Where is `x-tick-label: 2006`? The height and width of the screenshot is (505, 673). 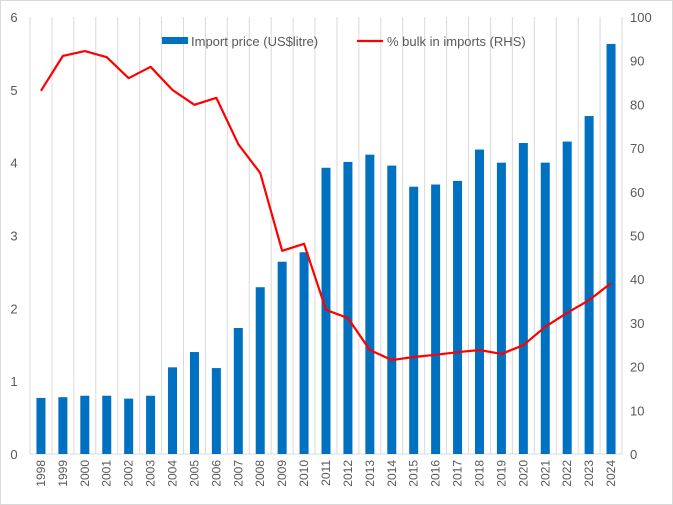 x-tick-label: 2006 is located at coordinates (216, 473).